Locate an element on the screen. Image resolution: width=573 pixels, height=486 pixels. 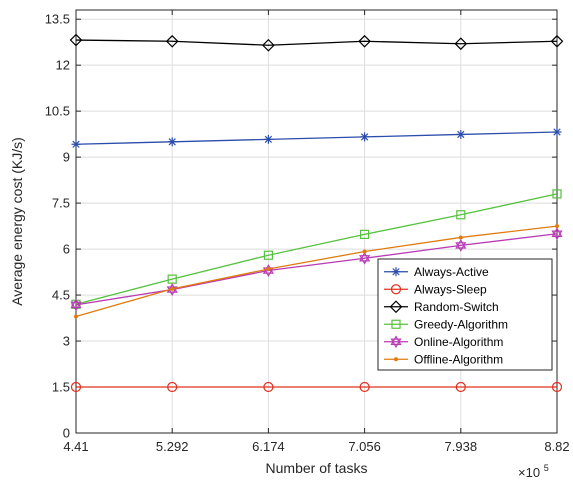
x-tick-label: 4.41 is located at coordinates (75, 446).